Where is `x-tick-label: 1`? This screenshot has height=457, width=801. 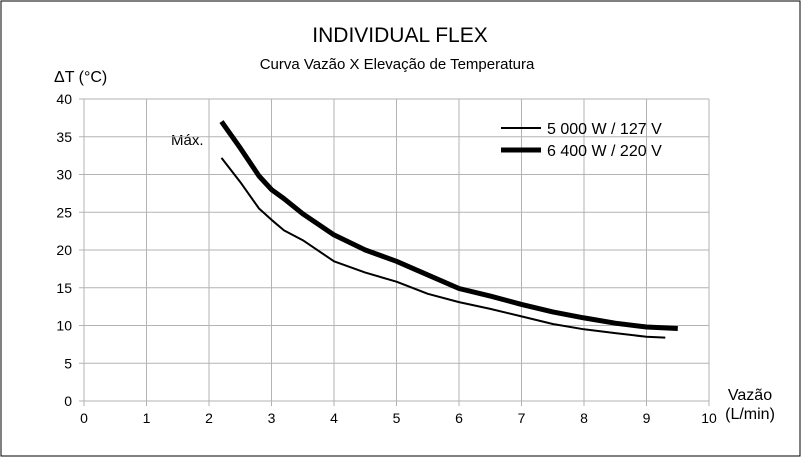 x-tick-label: 1 is located at coordinates (147, 418).